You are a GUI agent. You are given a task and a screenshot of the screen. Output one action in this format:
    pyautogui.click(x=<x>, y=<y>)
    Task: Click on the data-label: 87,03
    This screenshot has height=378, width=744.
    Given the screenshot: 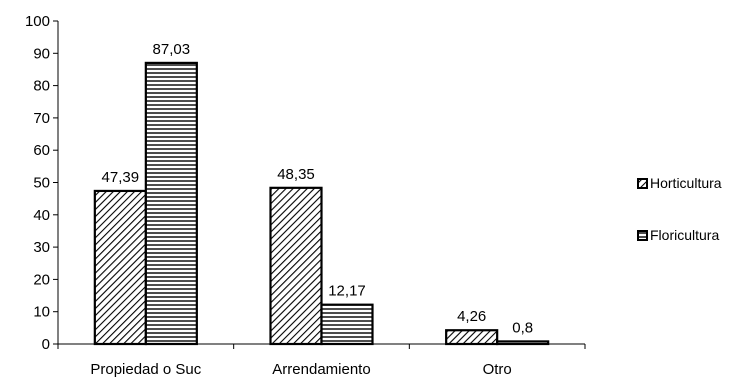 What is the action you would take?
    pyautogui.click(x=172, y=49)
    